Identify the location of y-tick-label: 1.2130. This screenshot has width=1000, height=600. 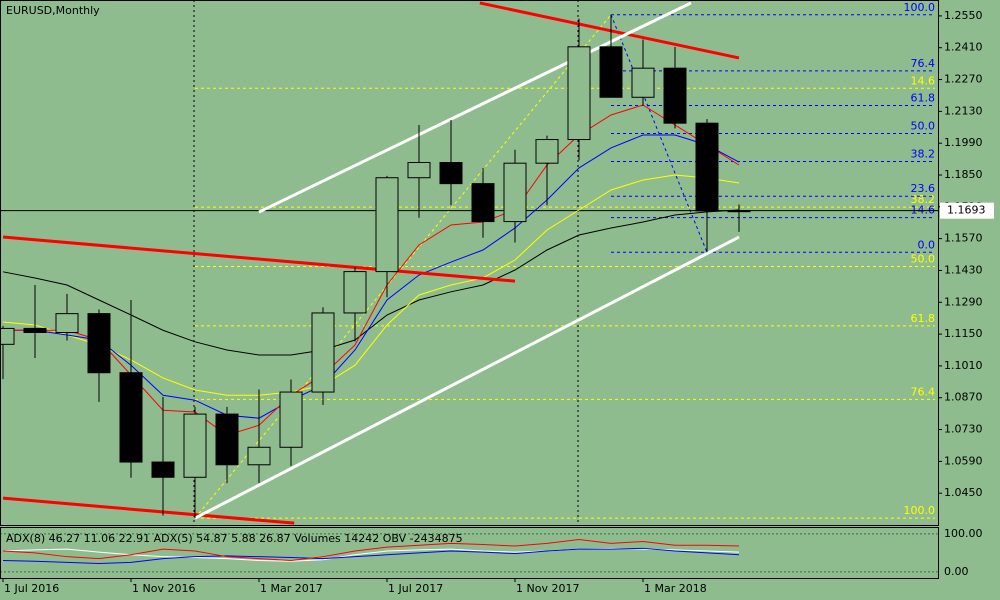
(963, 110).